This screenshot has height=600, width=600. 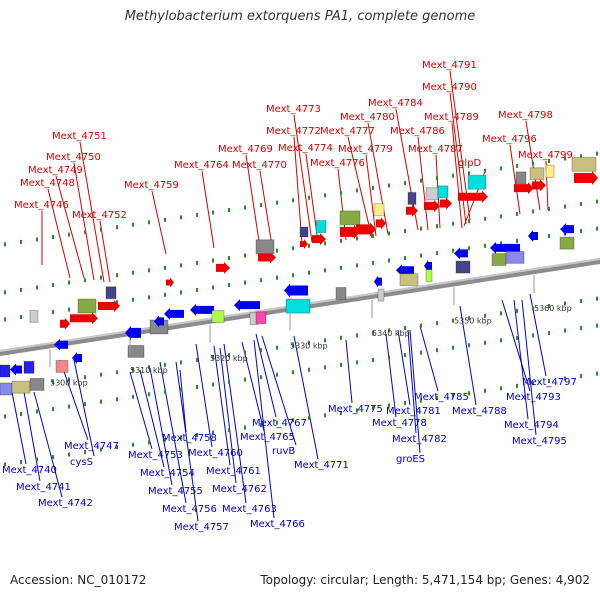 I want to click on gene-label-bottom: Mext_4761, so click(x=233, y=471).